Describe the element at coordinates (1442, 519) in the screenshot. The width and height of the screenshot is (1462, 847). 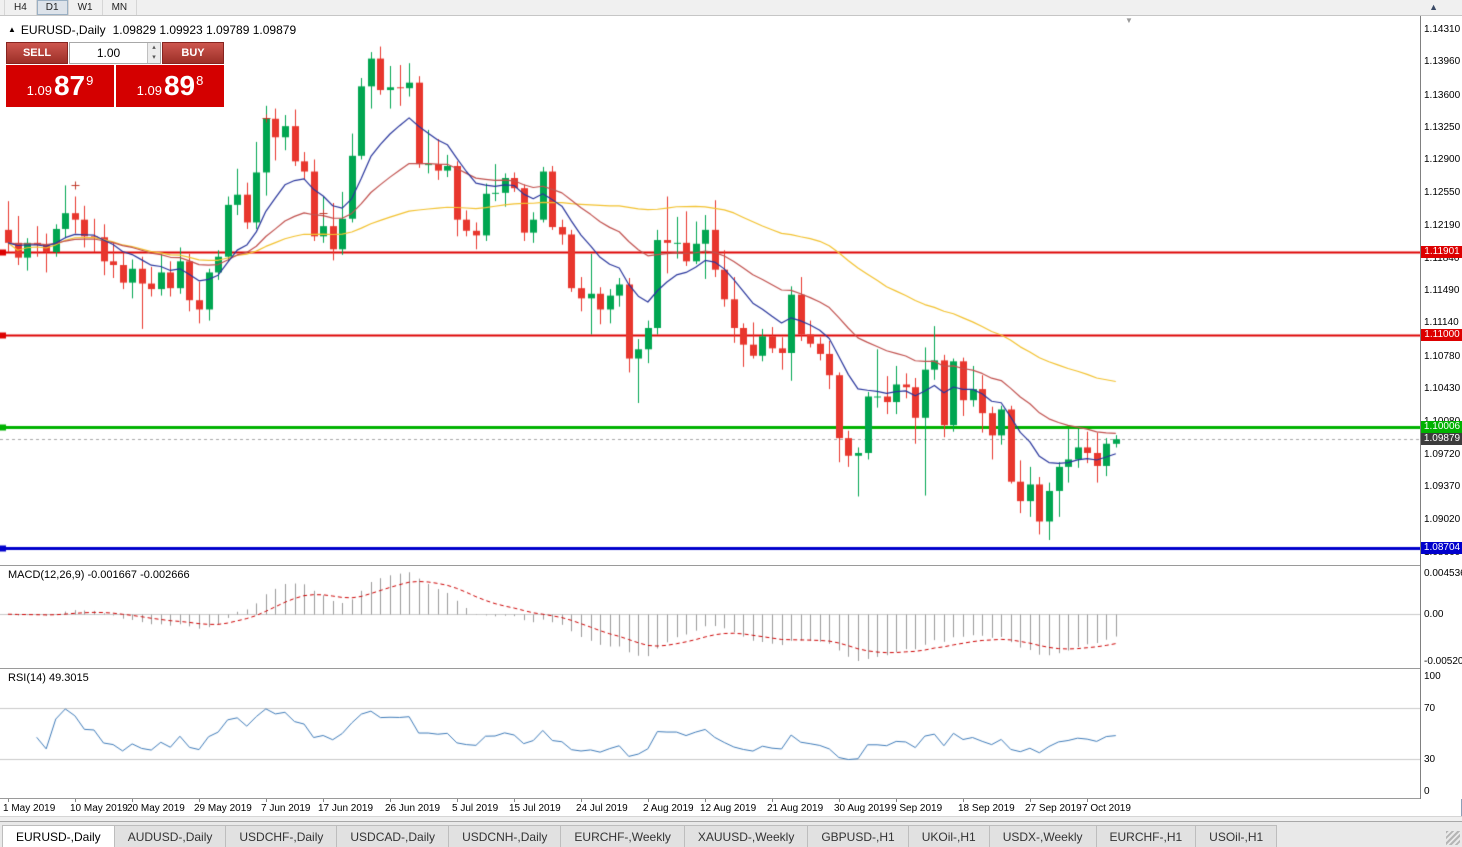
I see `price-axis-label: 1.09020` at that location.